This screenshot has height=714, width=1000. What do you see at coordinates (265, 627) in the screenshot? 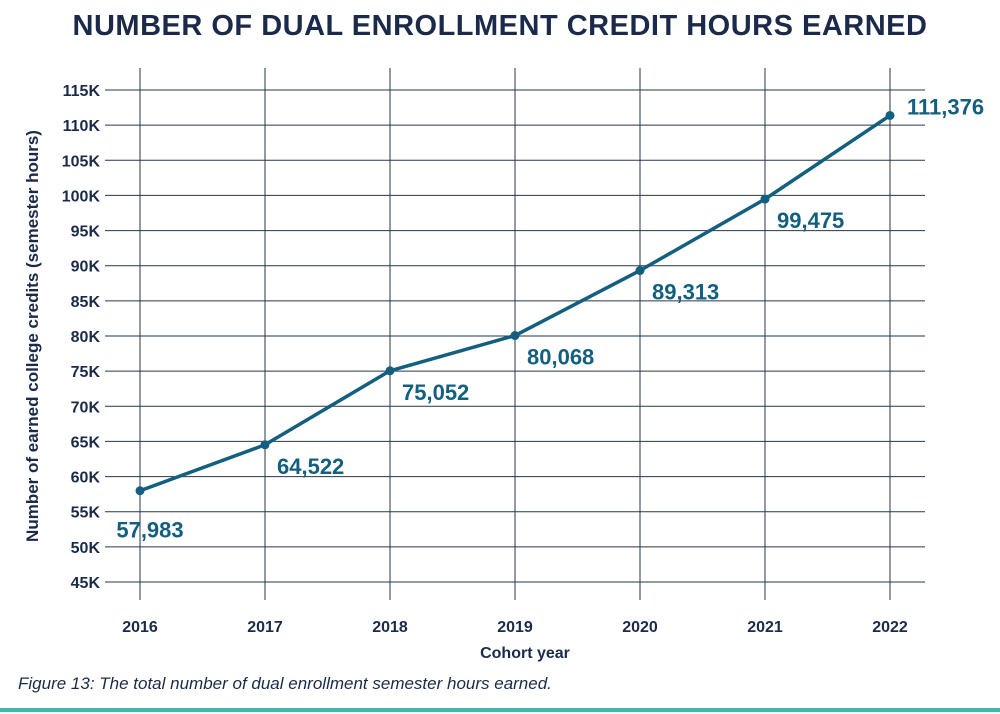
I see `x-tick-label: 2017` at bounding box center [265, 627].